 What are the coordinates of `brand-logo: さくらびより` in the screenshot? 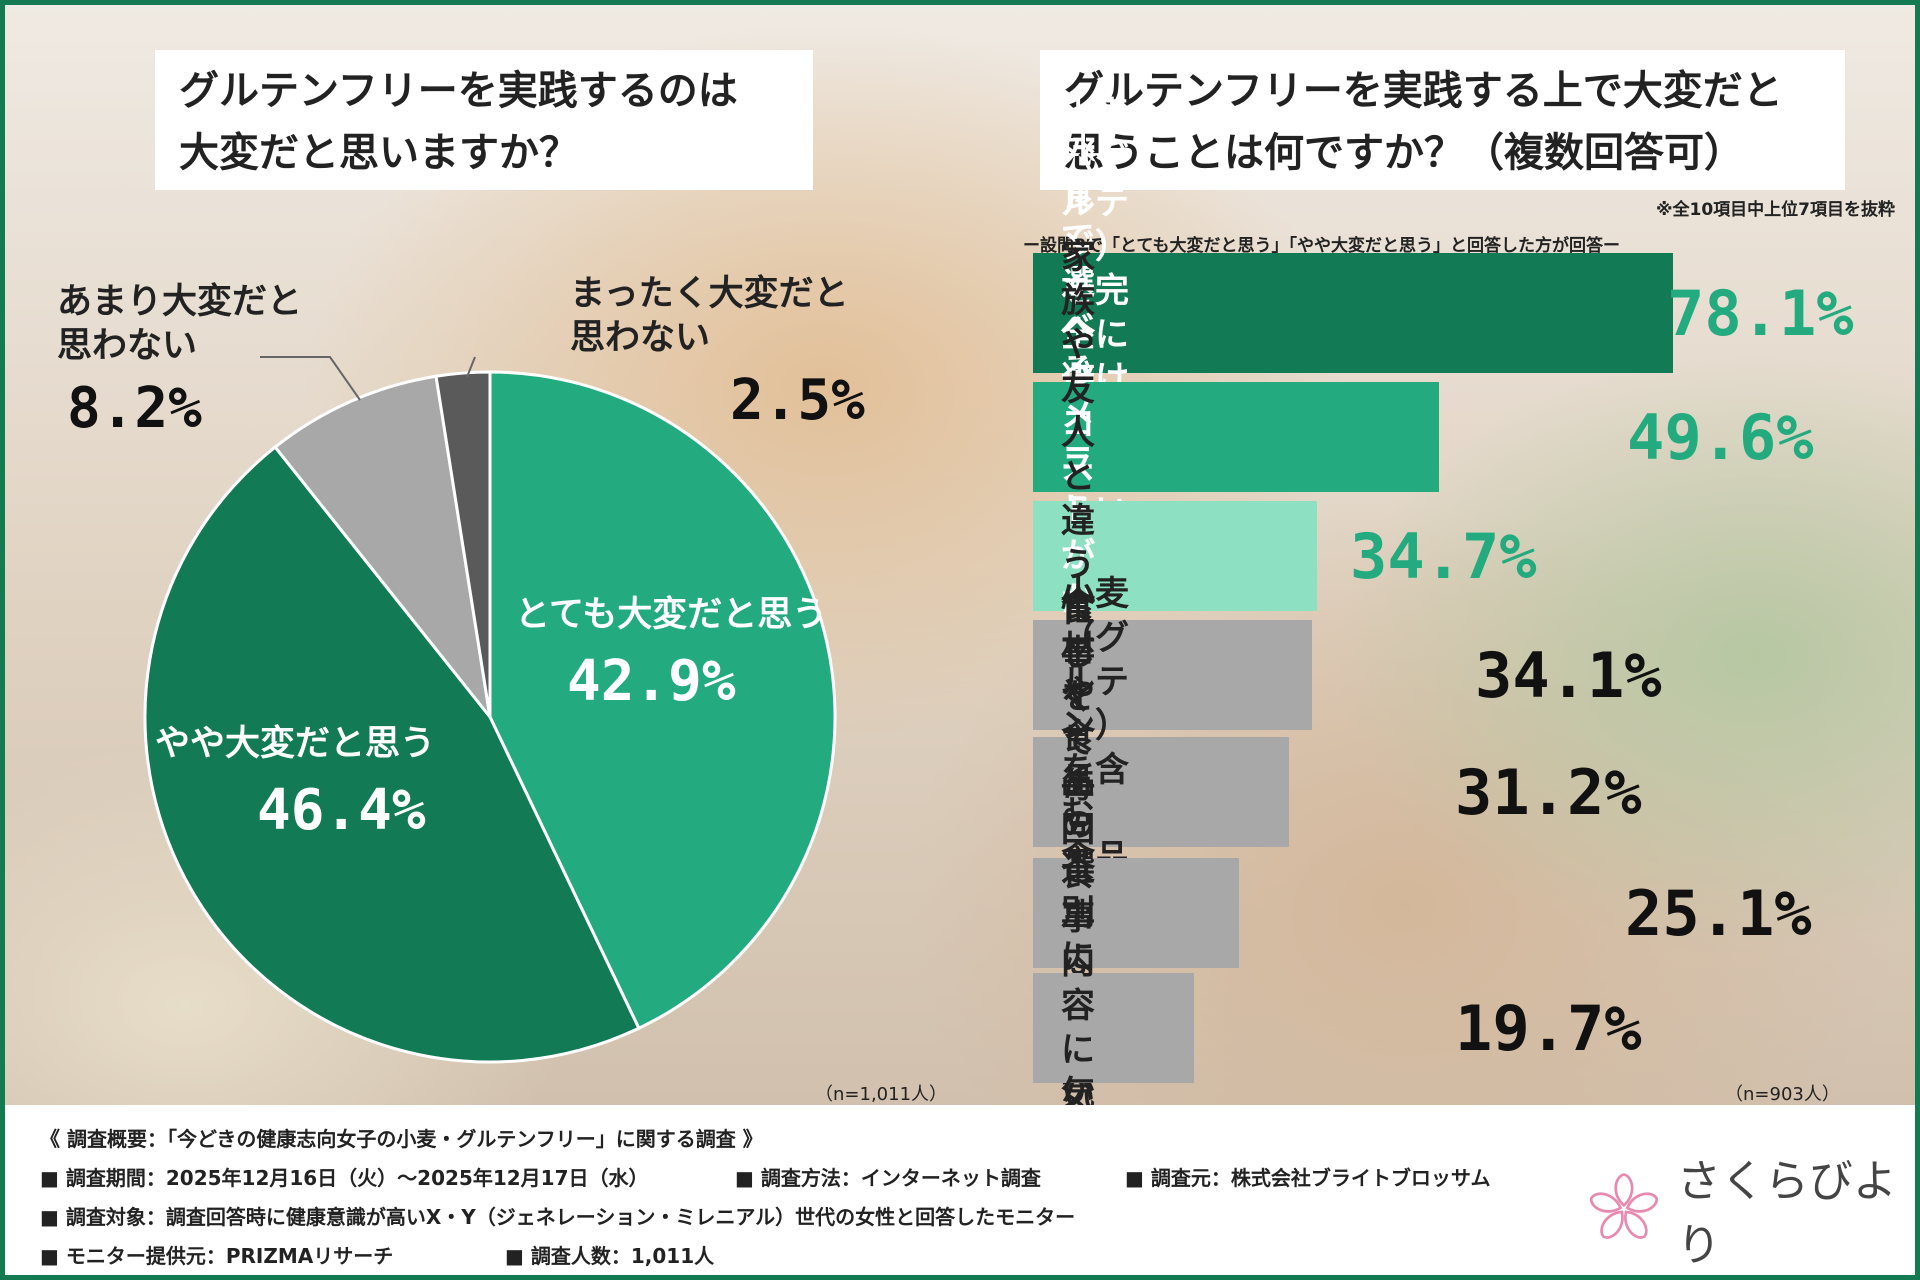 It's located at (1750, 1209).